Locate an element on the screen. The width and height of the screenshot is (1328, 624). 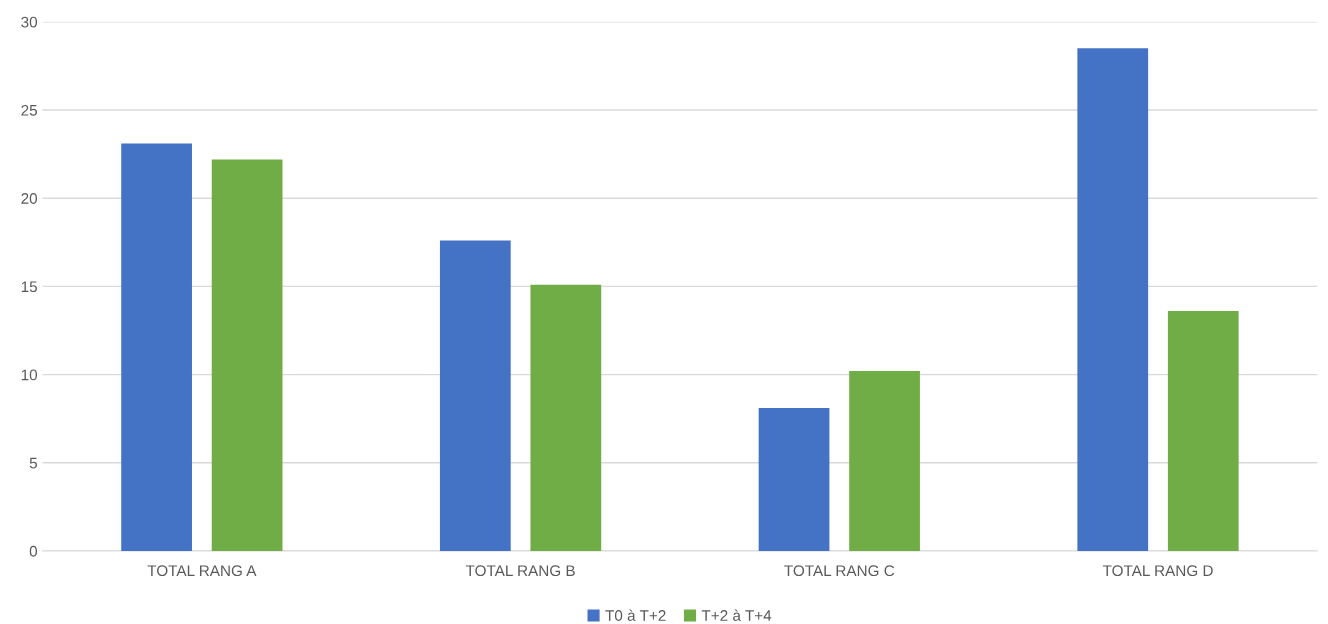
y-tick-label: 30 is located at coordinates (29, 22).